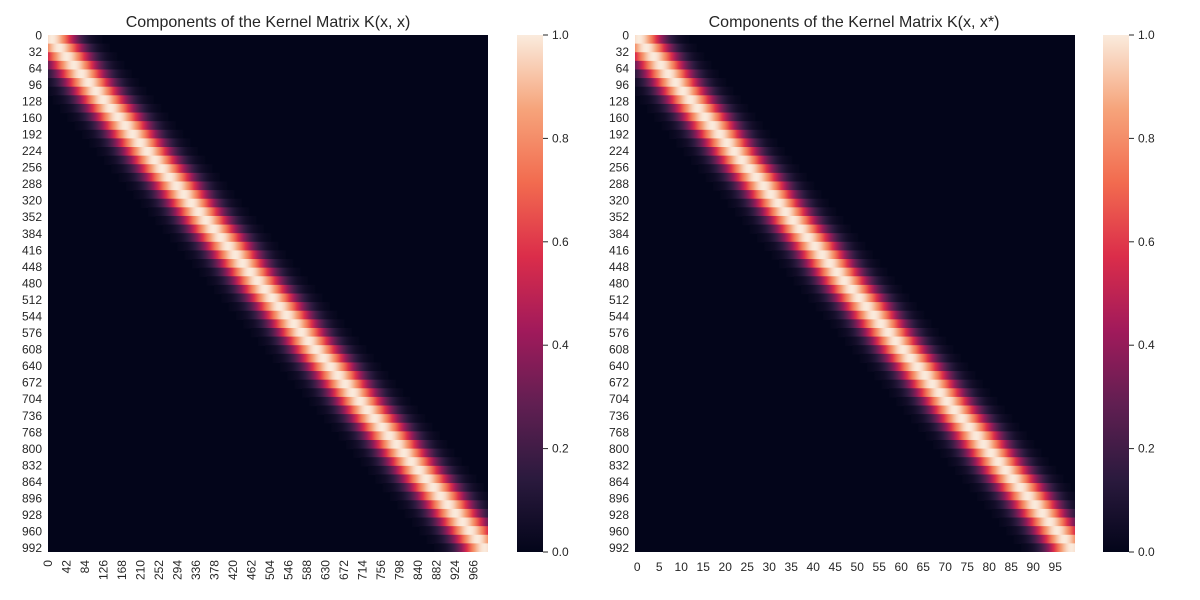  I want to click on x-tick-label: 85, so click(1012, 567).